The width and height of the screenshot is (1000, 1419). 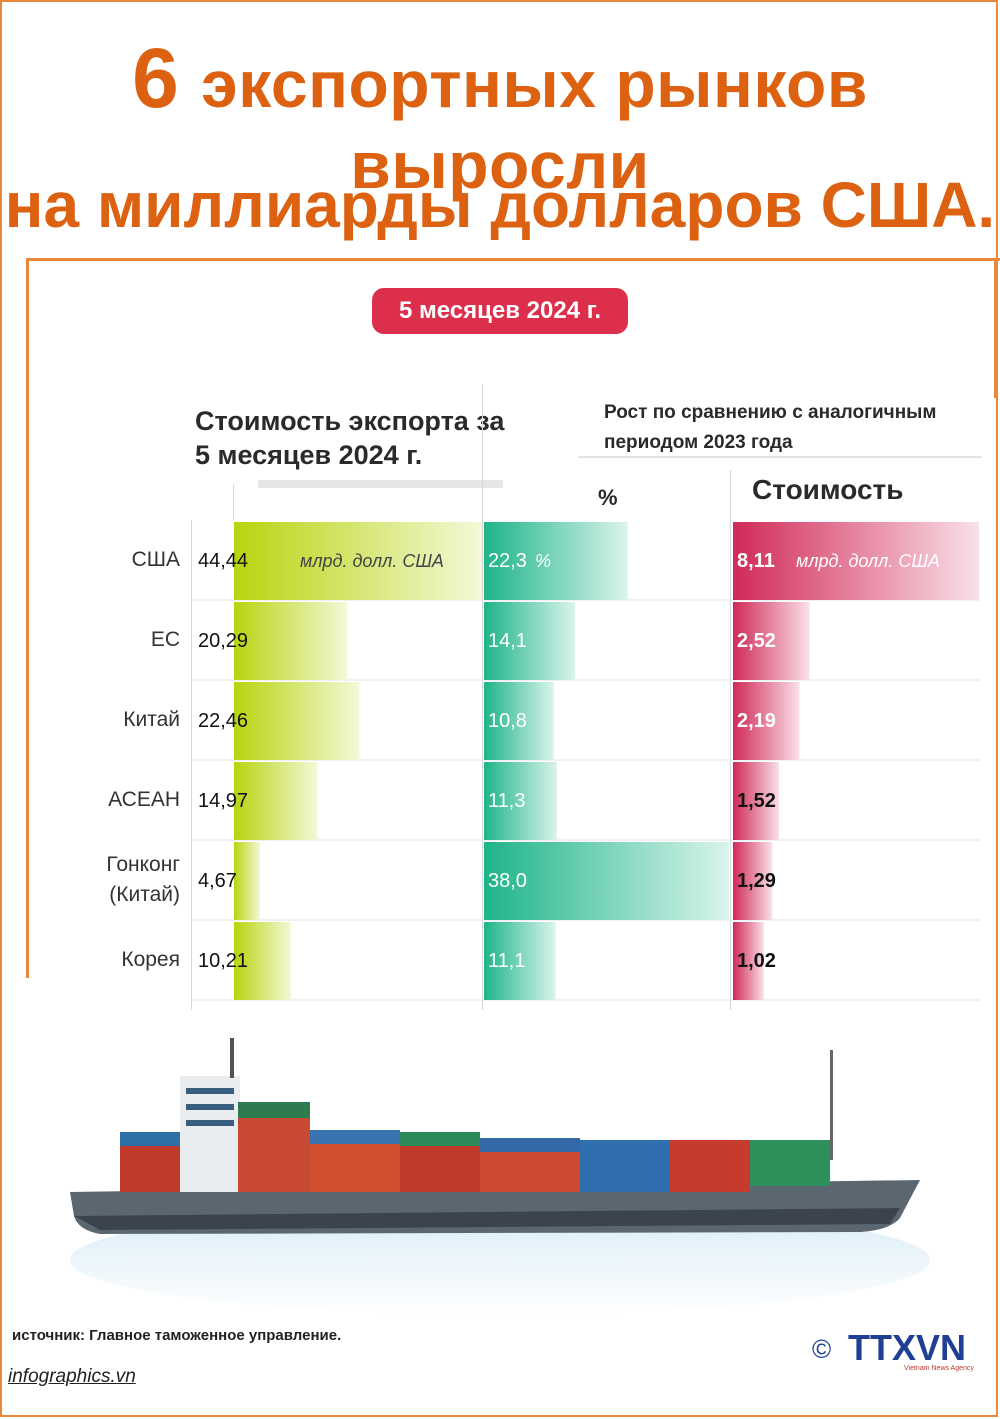 What do you see at coordinates (165, 639) in the screenshot?
I see `country-label: ЕС` at bounding box center [165, 639].